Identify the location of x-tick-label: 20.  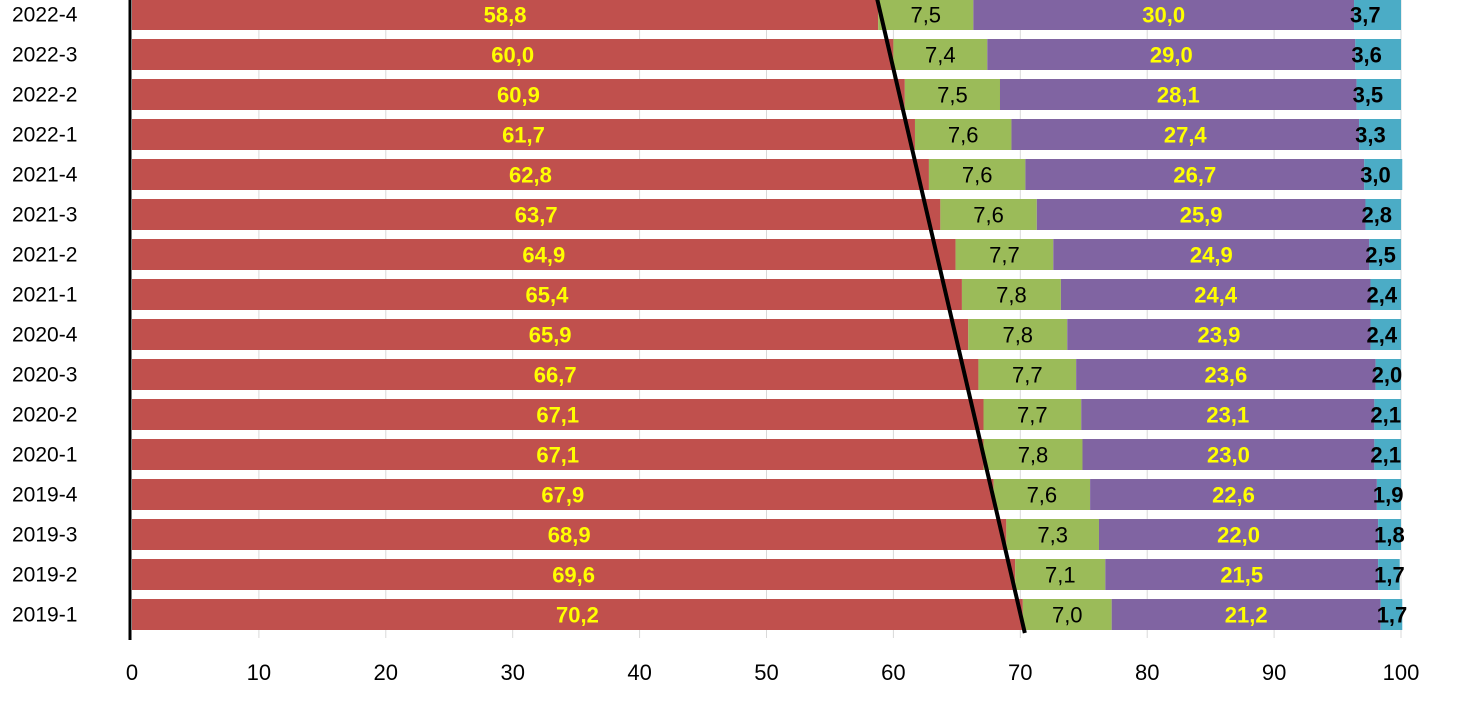
(386, 672).